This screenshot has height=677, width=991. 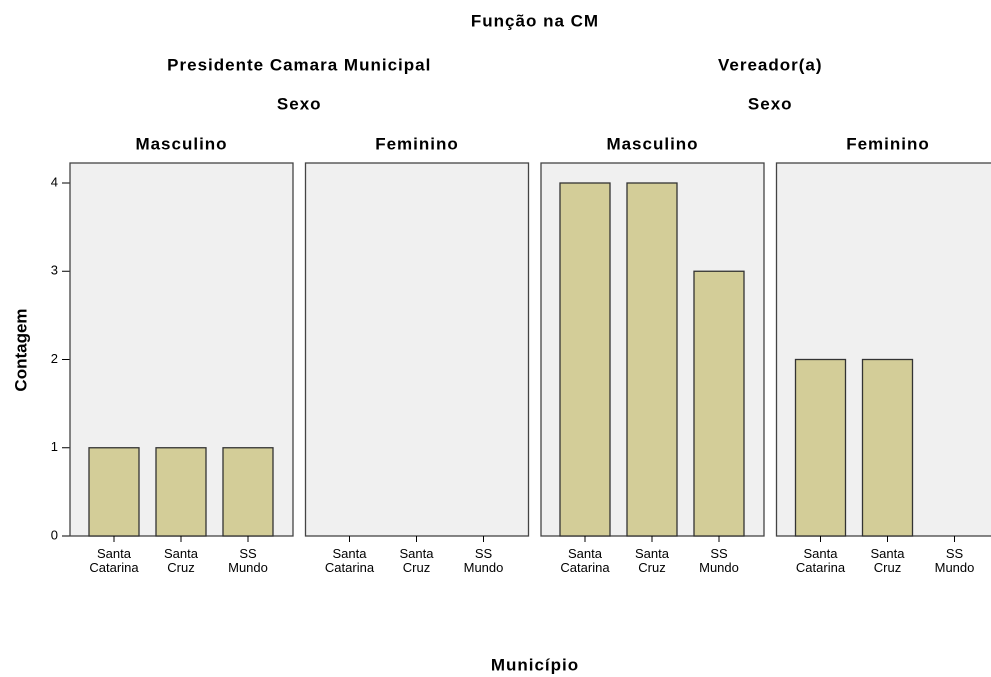 I want to click on y-tick-label: 0, so click(x=54, y=534).